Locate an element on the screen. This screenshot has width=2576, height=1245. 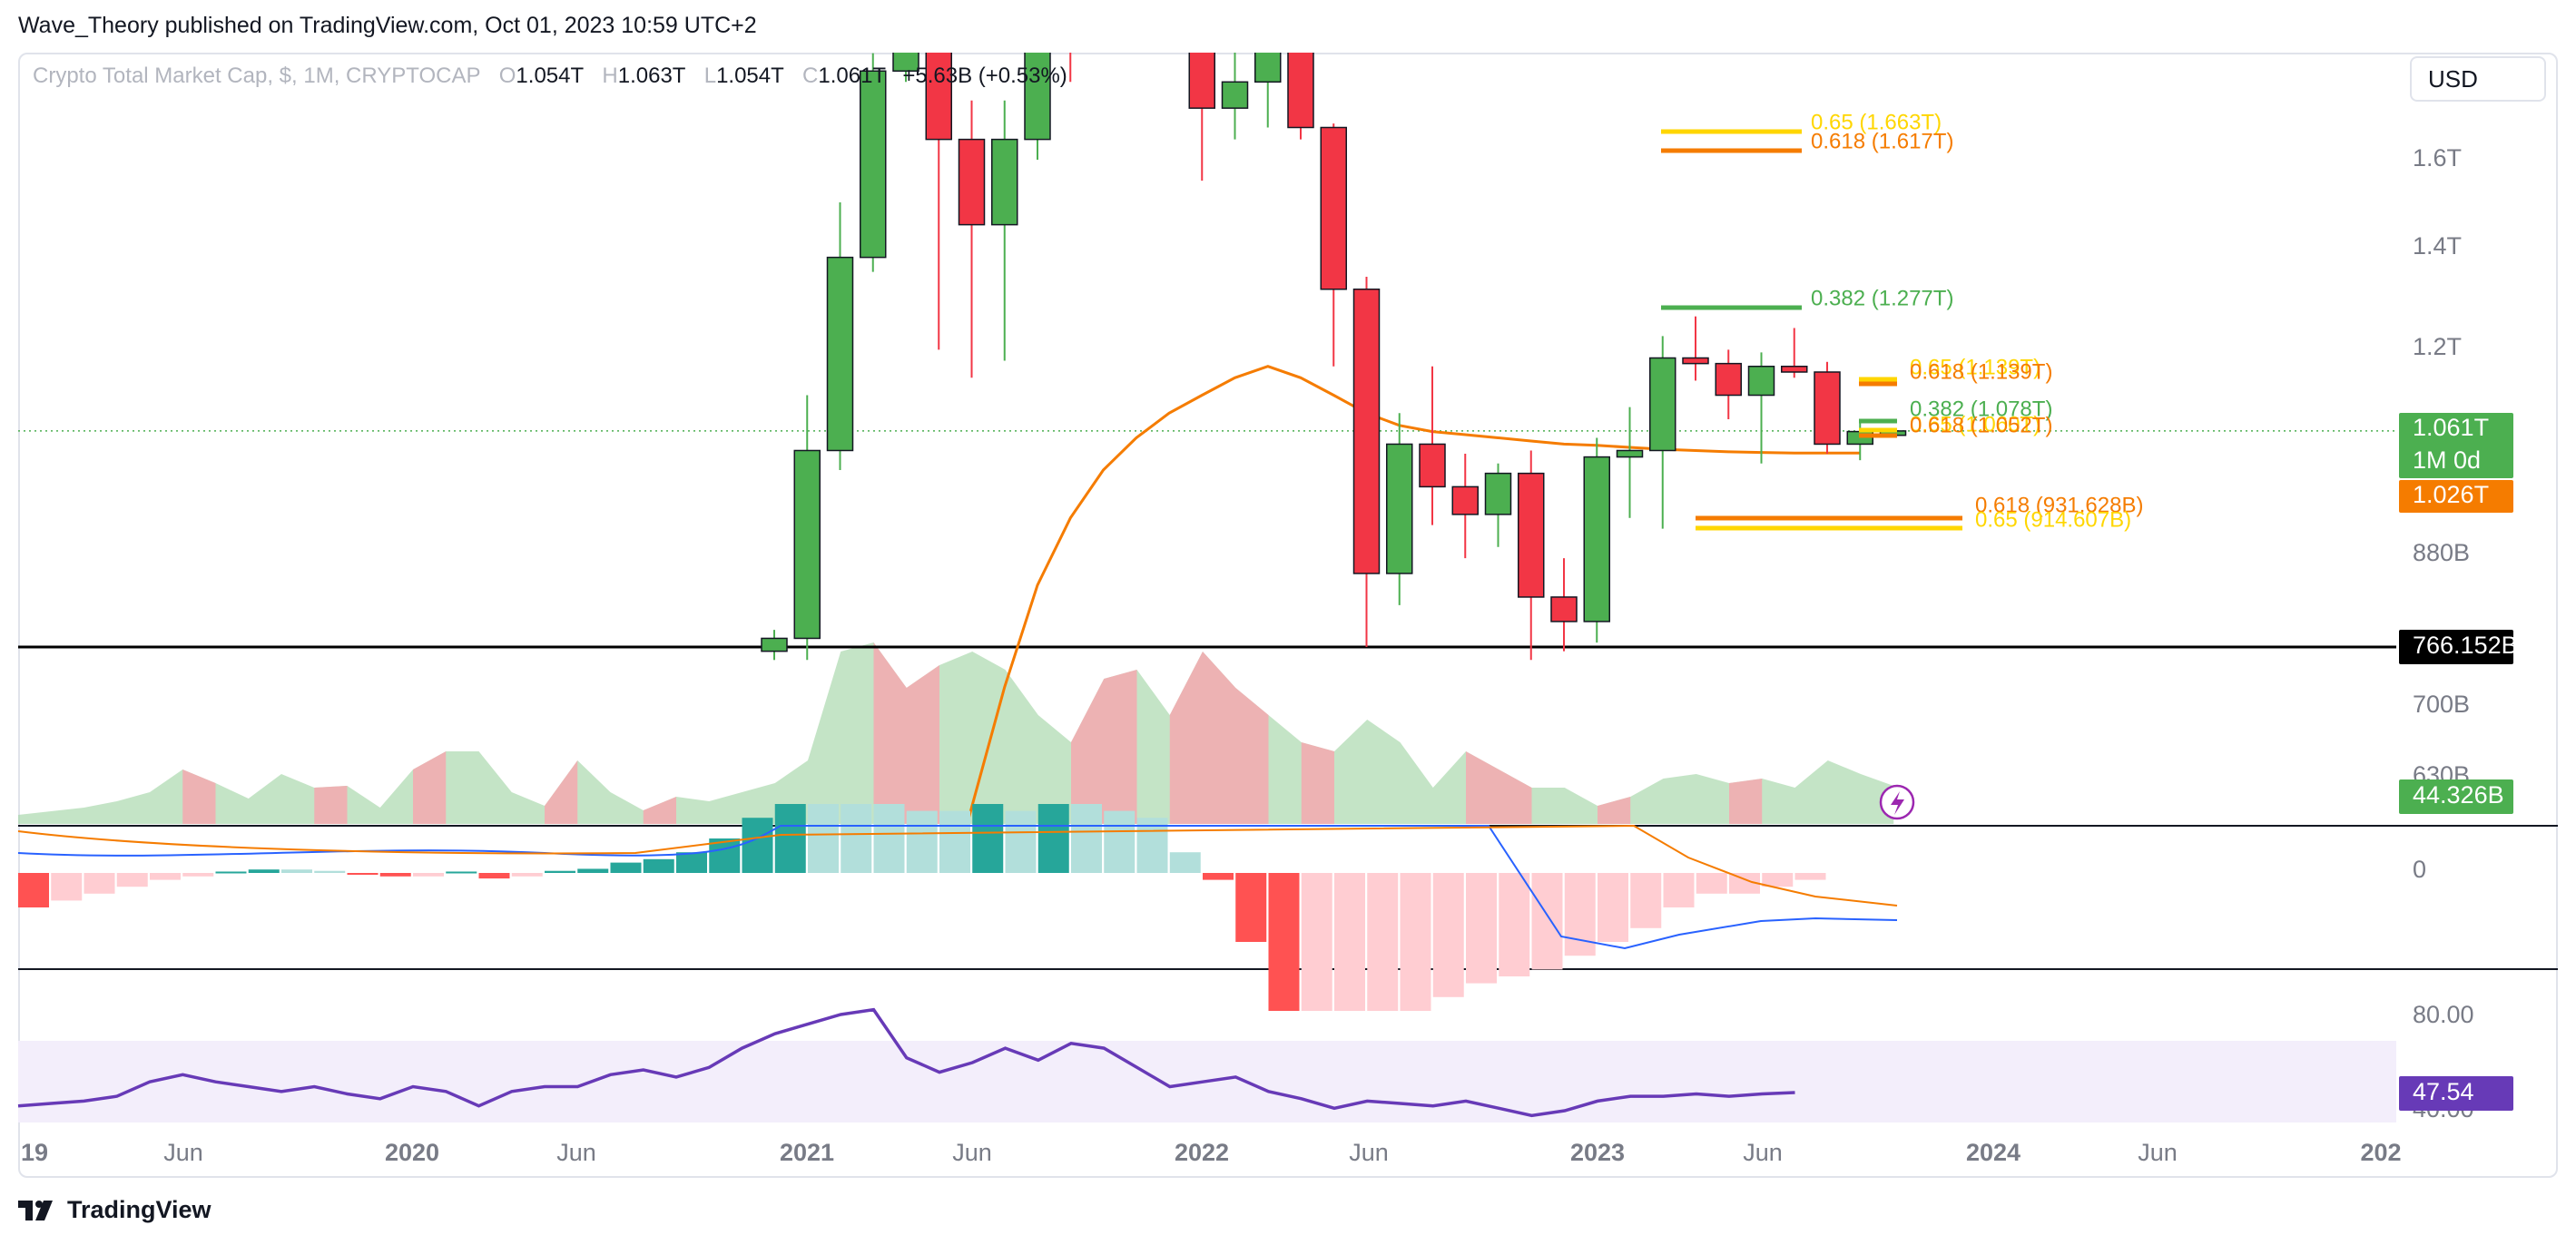
fib-label-2: 0.382 (1.277T) is located at coordinates (1882, 298).